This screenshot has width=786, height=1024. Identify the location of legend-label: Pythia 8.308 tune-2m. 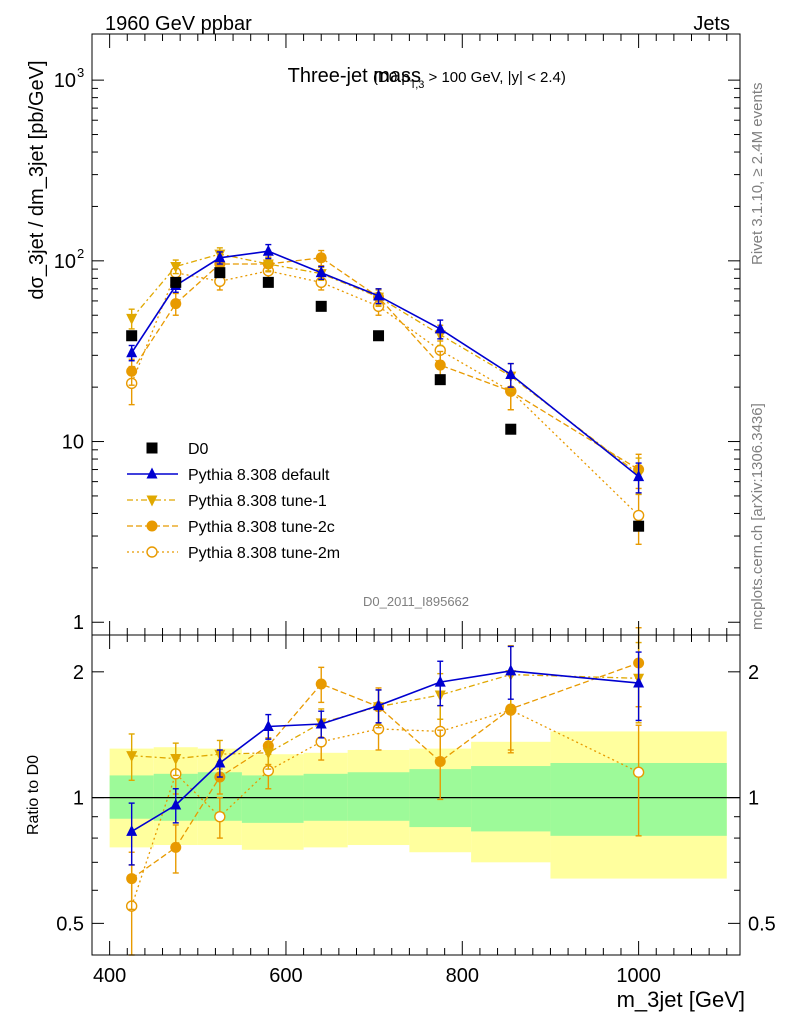
(264, 553).